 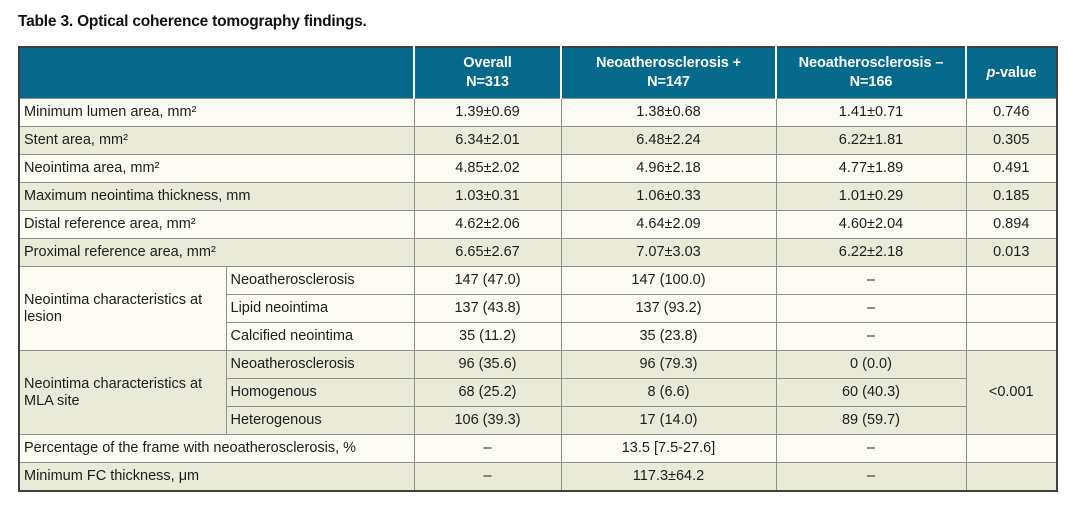 What do you see at coordinates (668, 140) in the screenshot?
I see `cell-neo-pos: 6.48±2.24` at bounding box center [668, 140].